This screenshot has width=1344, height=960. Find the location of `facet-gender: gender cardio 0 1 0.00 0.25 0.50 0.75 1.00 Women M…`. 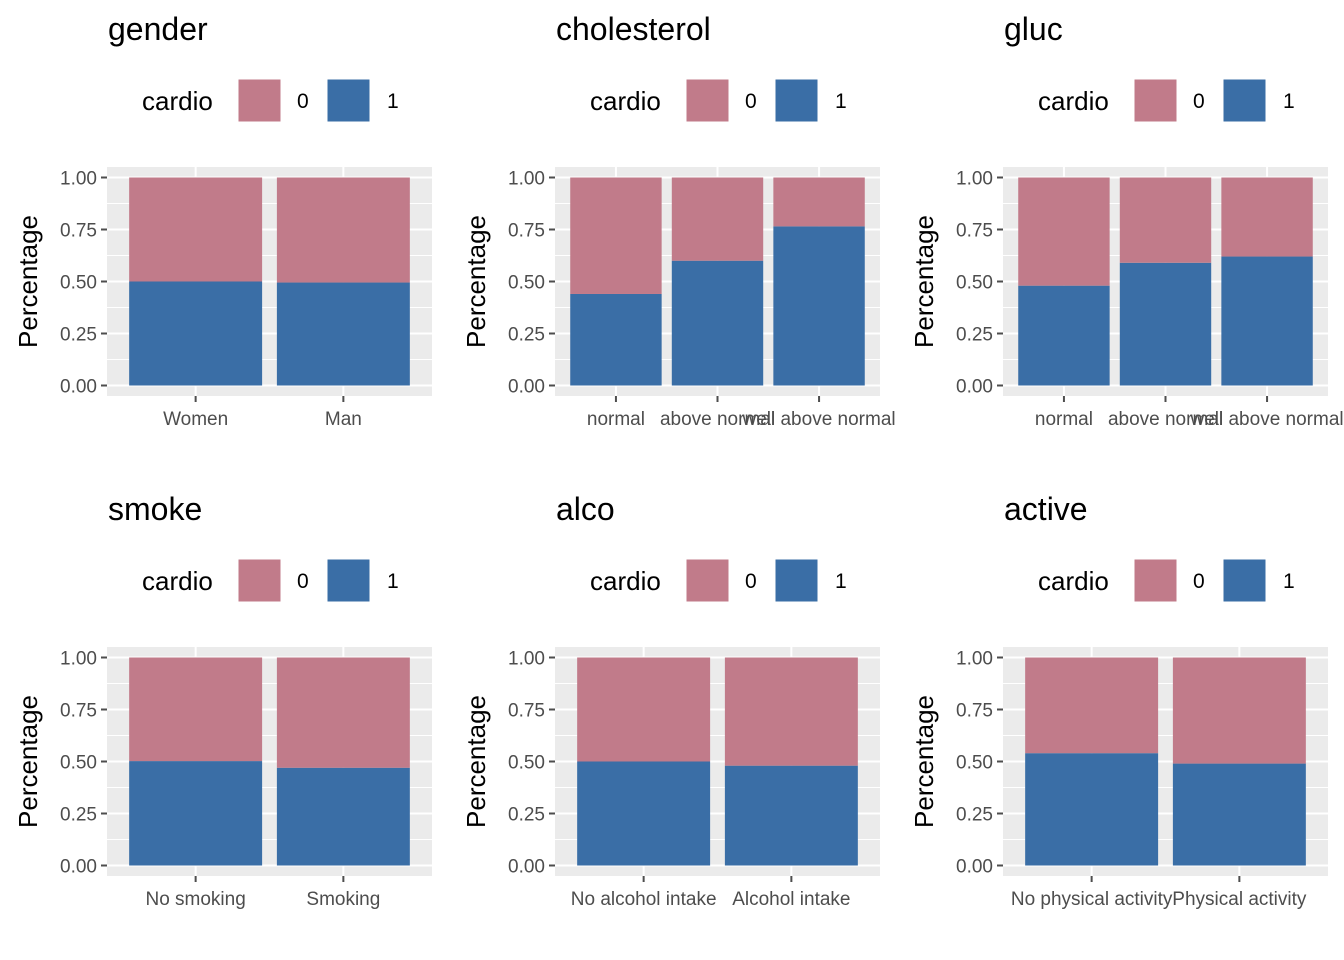

facet-gender: gender cardio 0 1 0.00 0.25 0.50 0.75 1.00 Women M… is located at coordinates (222, 220).